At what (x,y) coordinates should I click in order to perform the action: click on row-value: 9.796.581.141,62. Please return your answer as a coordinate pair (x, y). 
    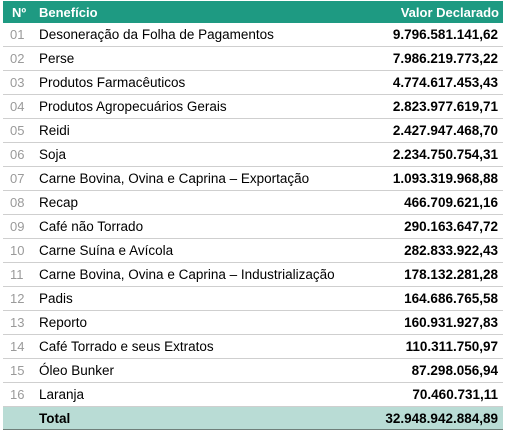
    Looking at the image, I should click on (436, 35).